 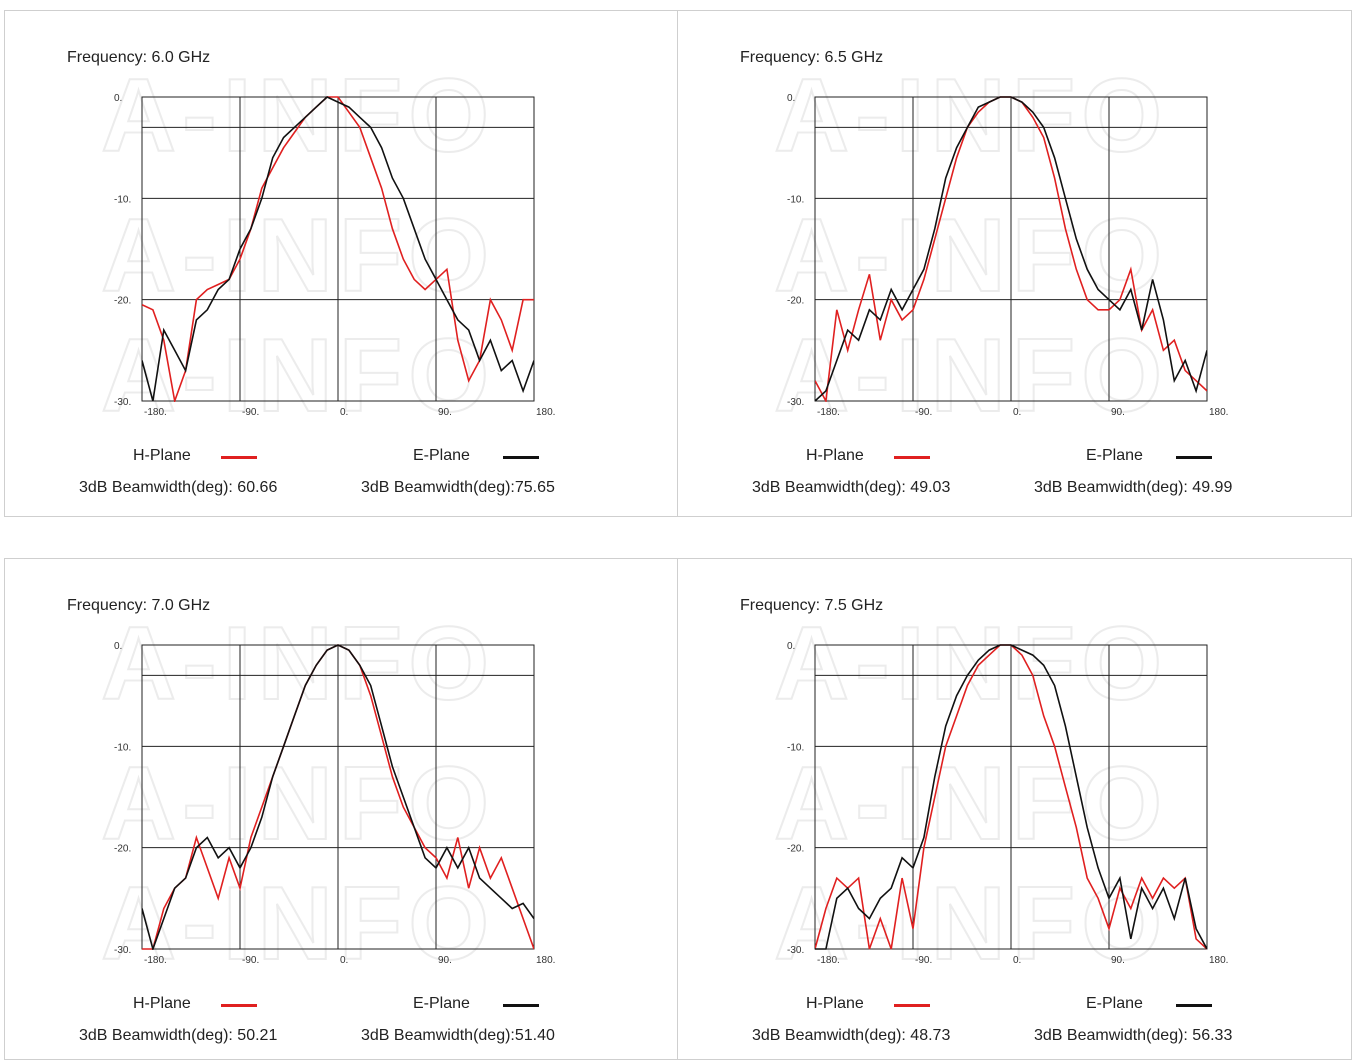 I want to click on e-plane-beamwidth: 3dB Beamwidth(deg):51.40, so click(x=458, y=1035).